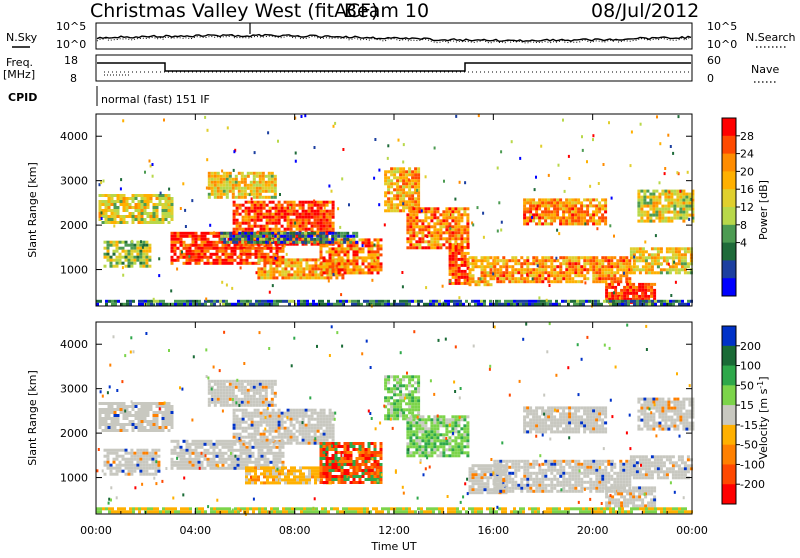  I want to click on nsearch-tick-top: 10^5, so click(722, 26).